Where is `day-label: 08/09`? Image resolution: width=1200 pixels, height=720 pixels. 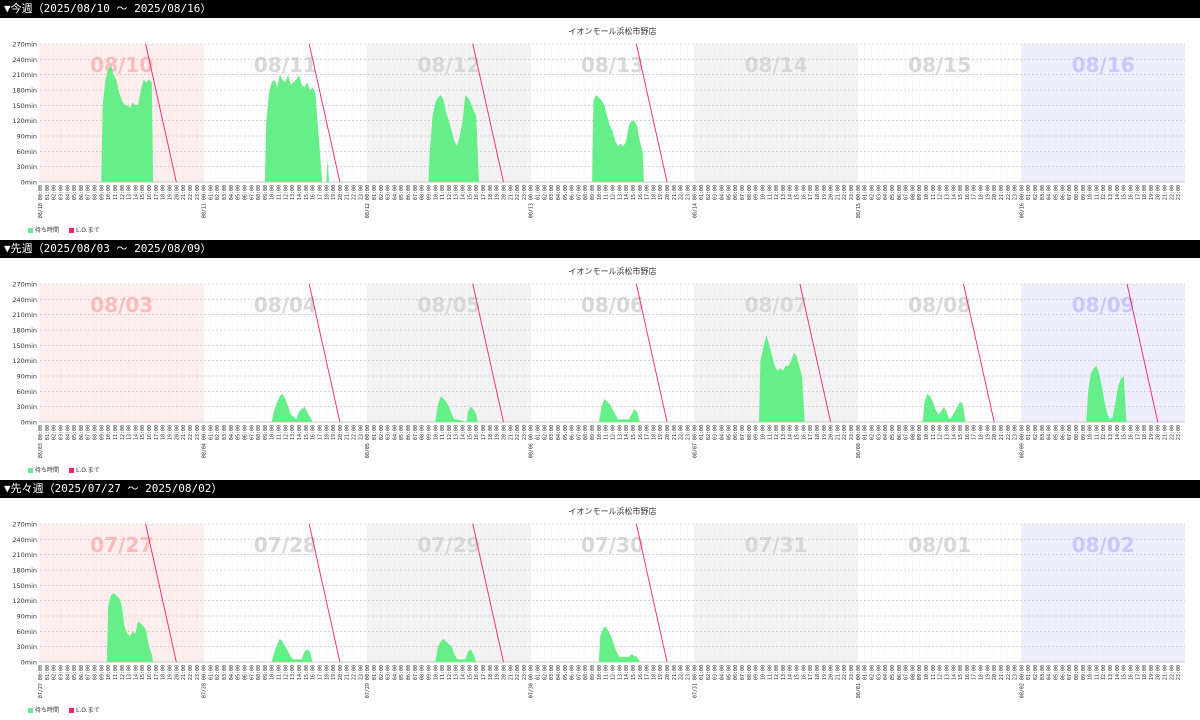
day-label: 08/09 is located at coordinates (1103, 305).